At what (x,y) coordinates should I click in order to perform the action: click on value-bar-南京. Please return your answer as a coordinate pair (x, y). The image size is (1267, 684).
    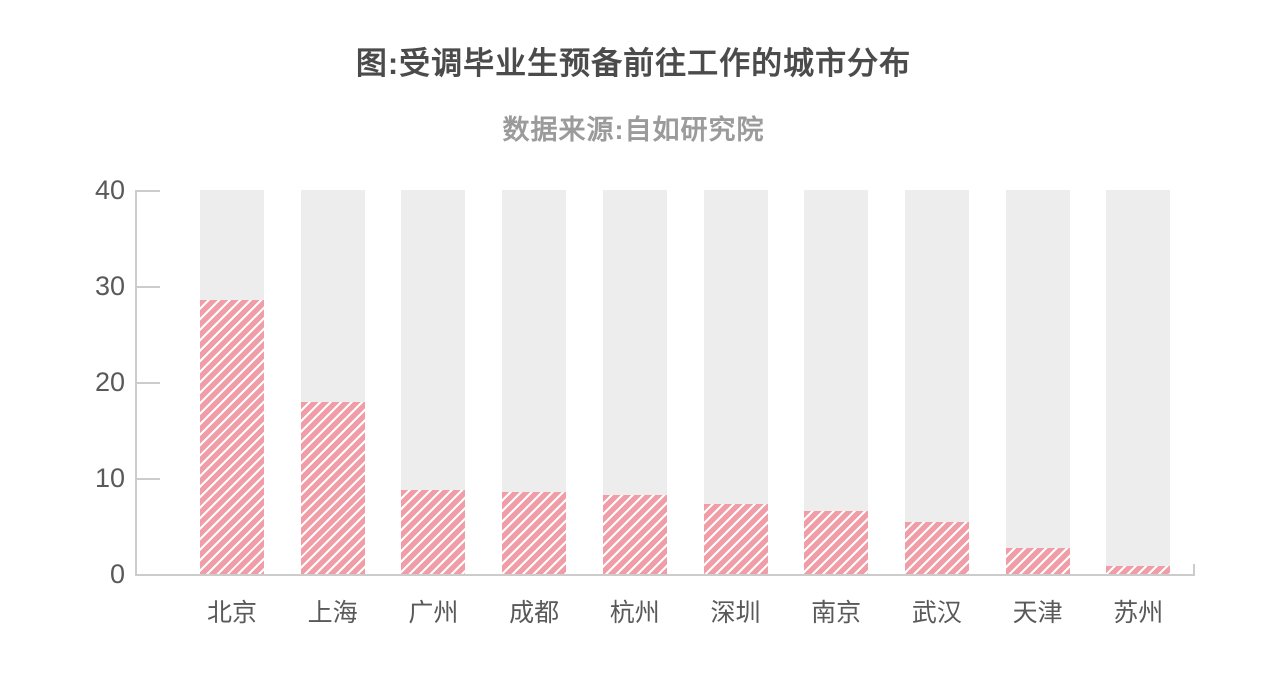
    Looking at the image, I should click on (836, 542).